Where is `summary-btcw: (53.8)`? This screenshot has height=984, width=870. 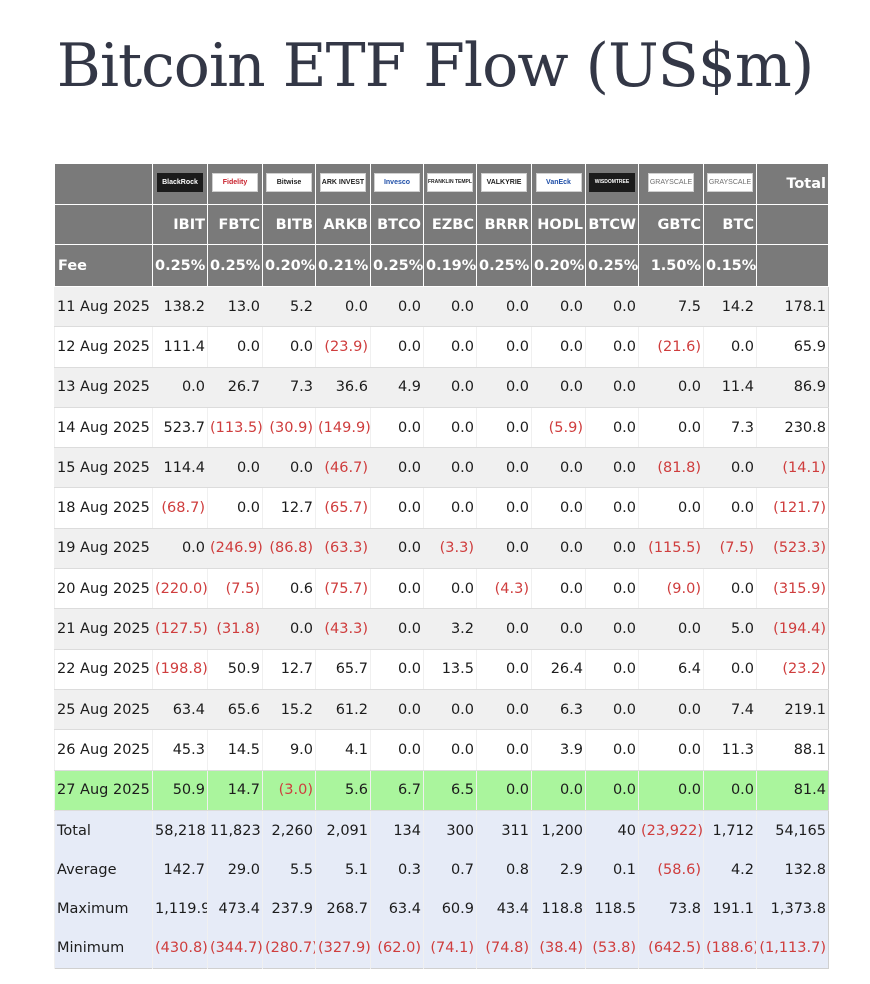 summary-btcw: (53.8) is located at coordinates (612, 948).